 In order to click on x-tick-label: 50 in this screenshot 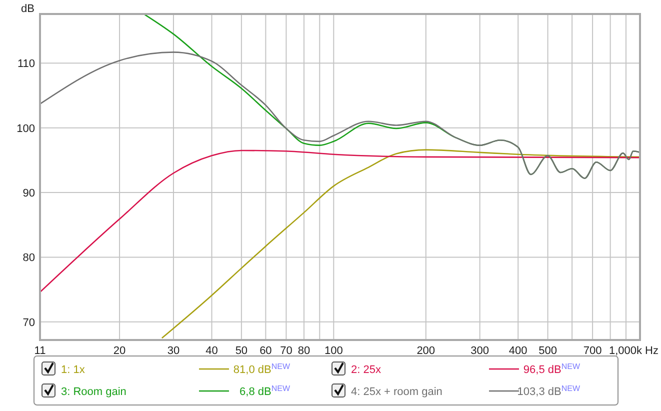, I will do `click(241, 351)`.